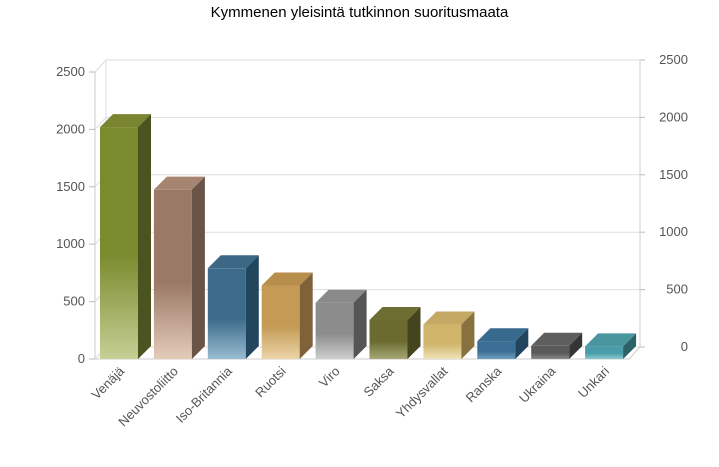 The width and height of the screenshot is (719, 467). Describe the element at coordinates (673, 59) in the screenshot. I see `y-right-tick-label: 2500` at that location.